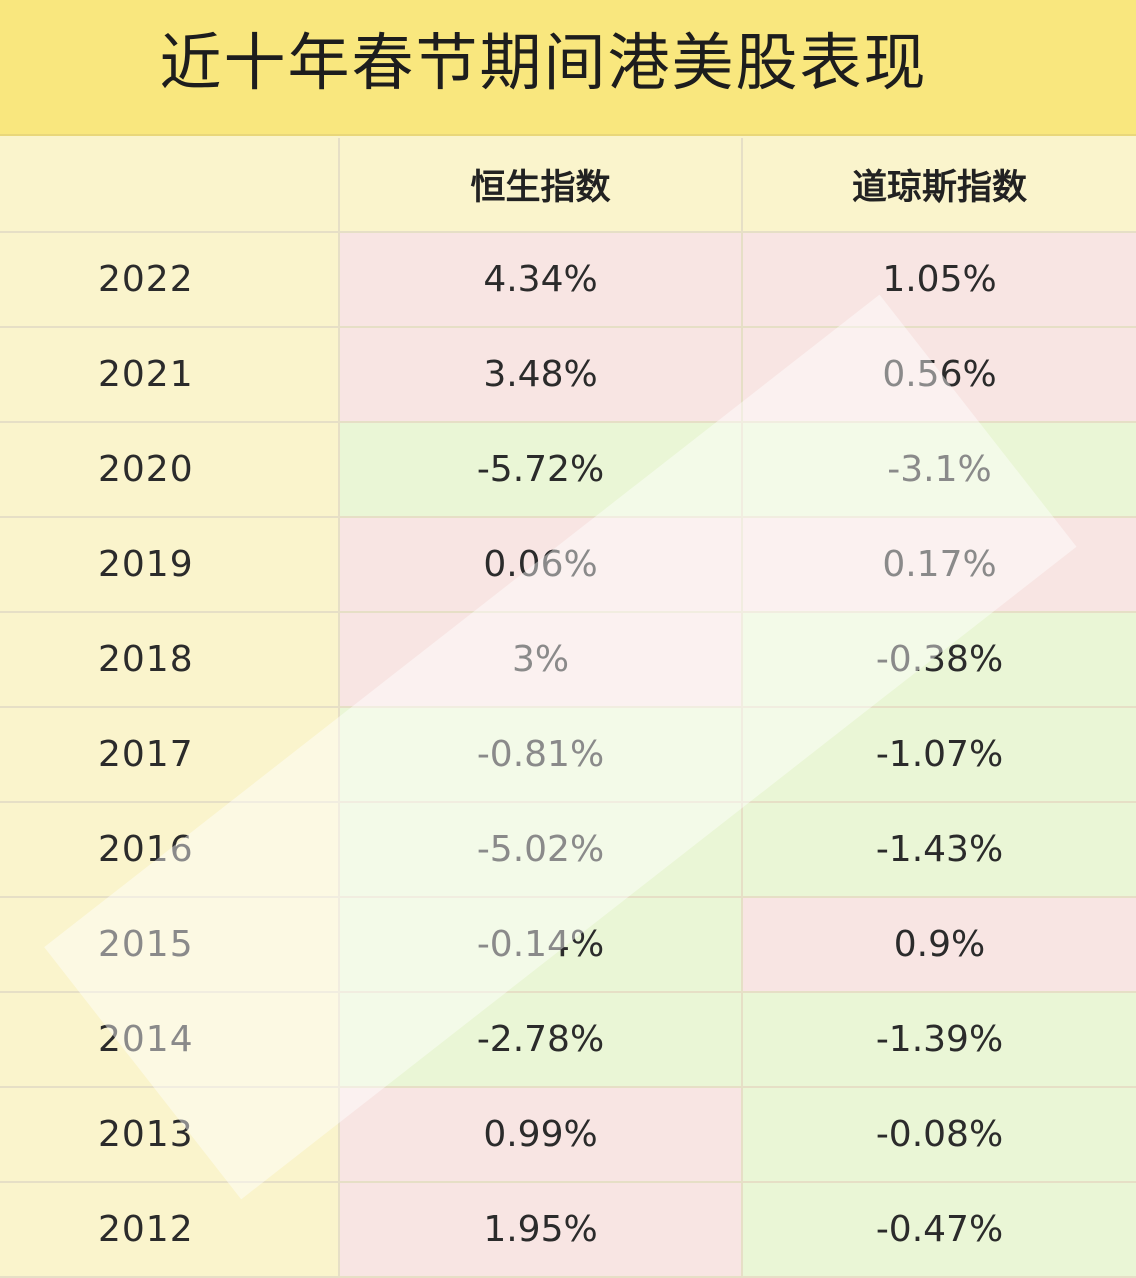 The image size is (1136, 1278). I want to click on dji-value-cell: -1.43%, so click(939, 850).